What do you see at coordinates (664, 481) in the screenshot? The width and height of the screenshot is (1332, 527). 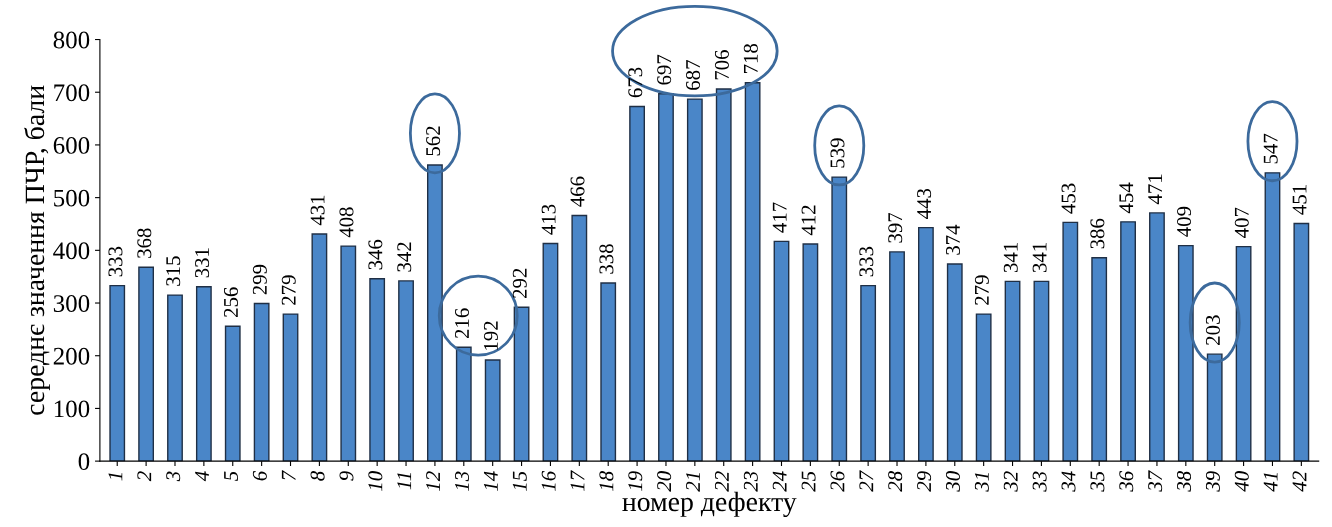 I see `x-tick-label: 20` at bounding box center [664, 481].